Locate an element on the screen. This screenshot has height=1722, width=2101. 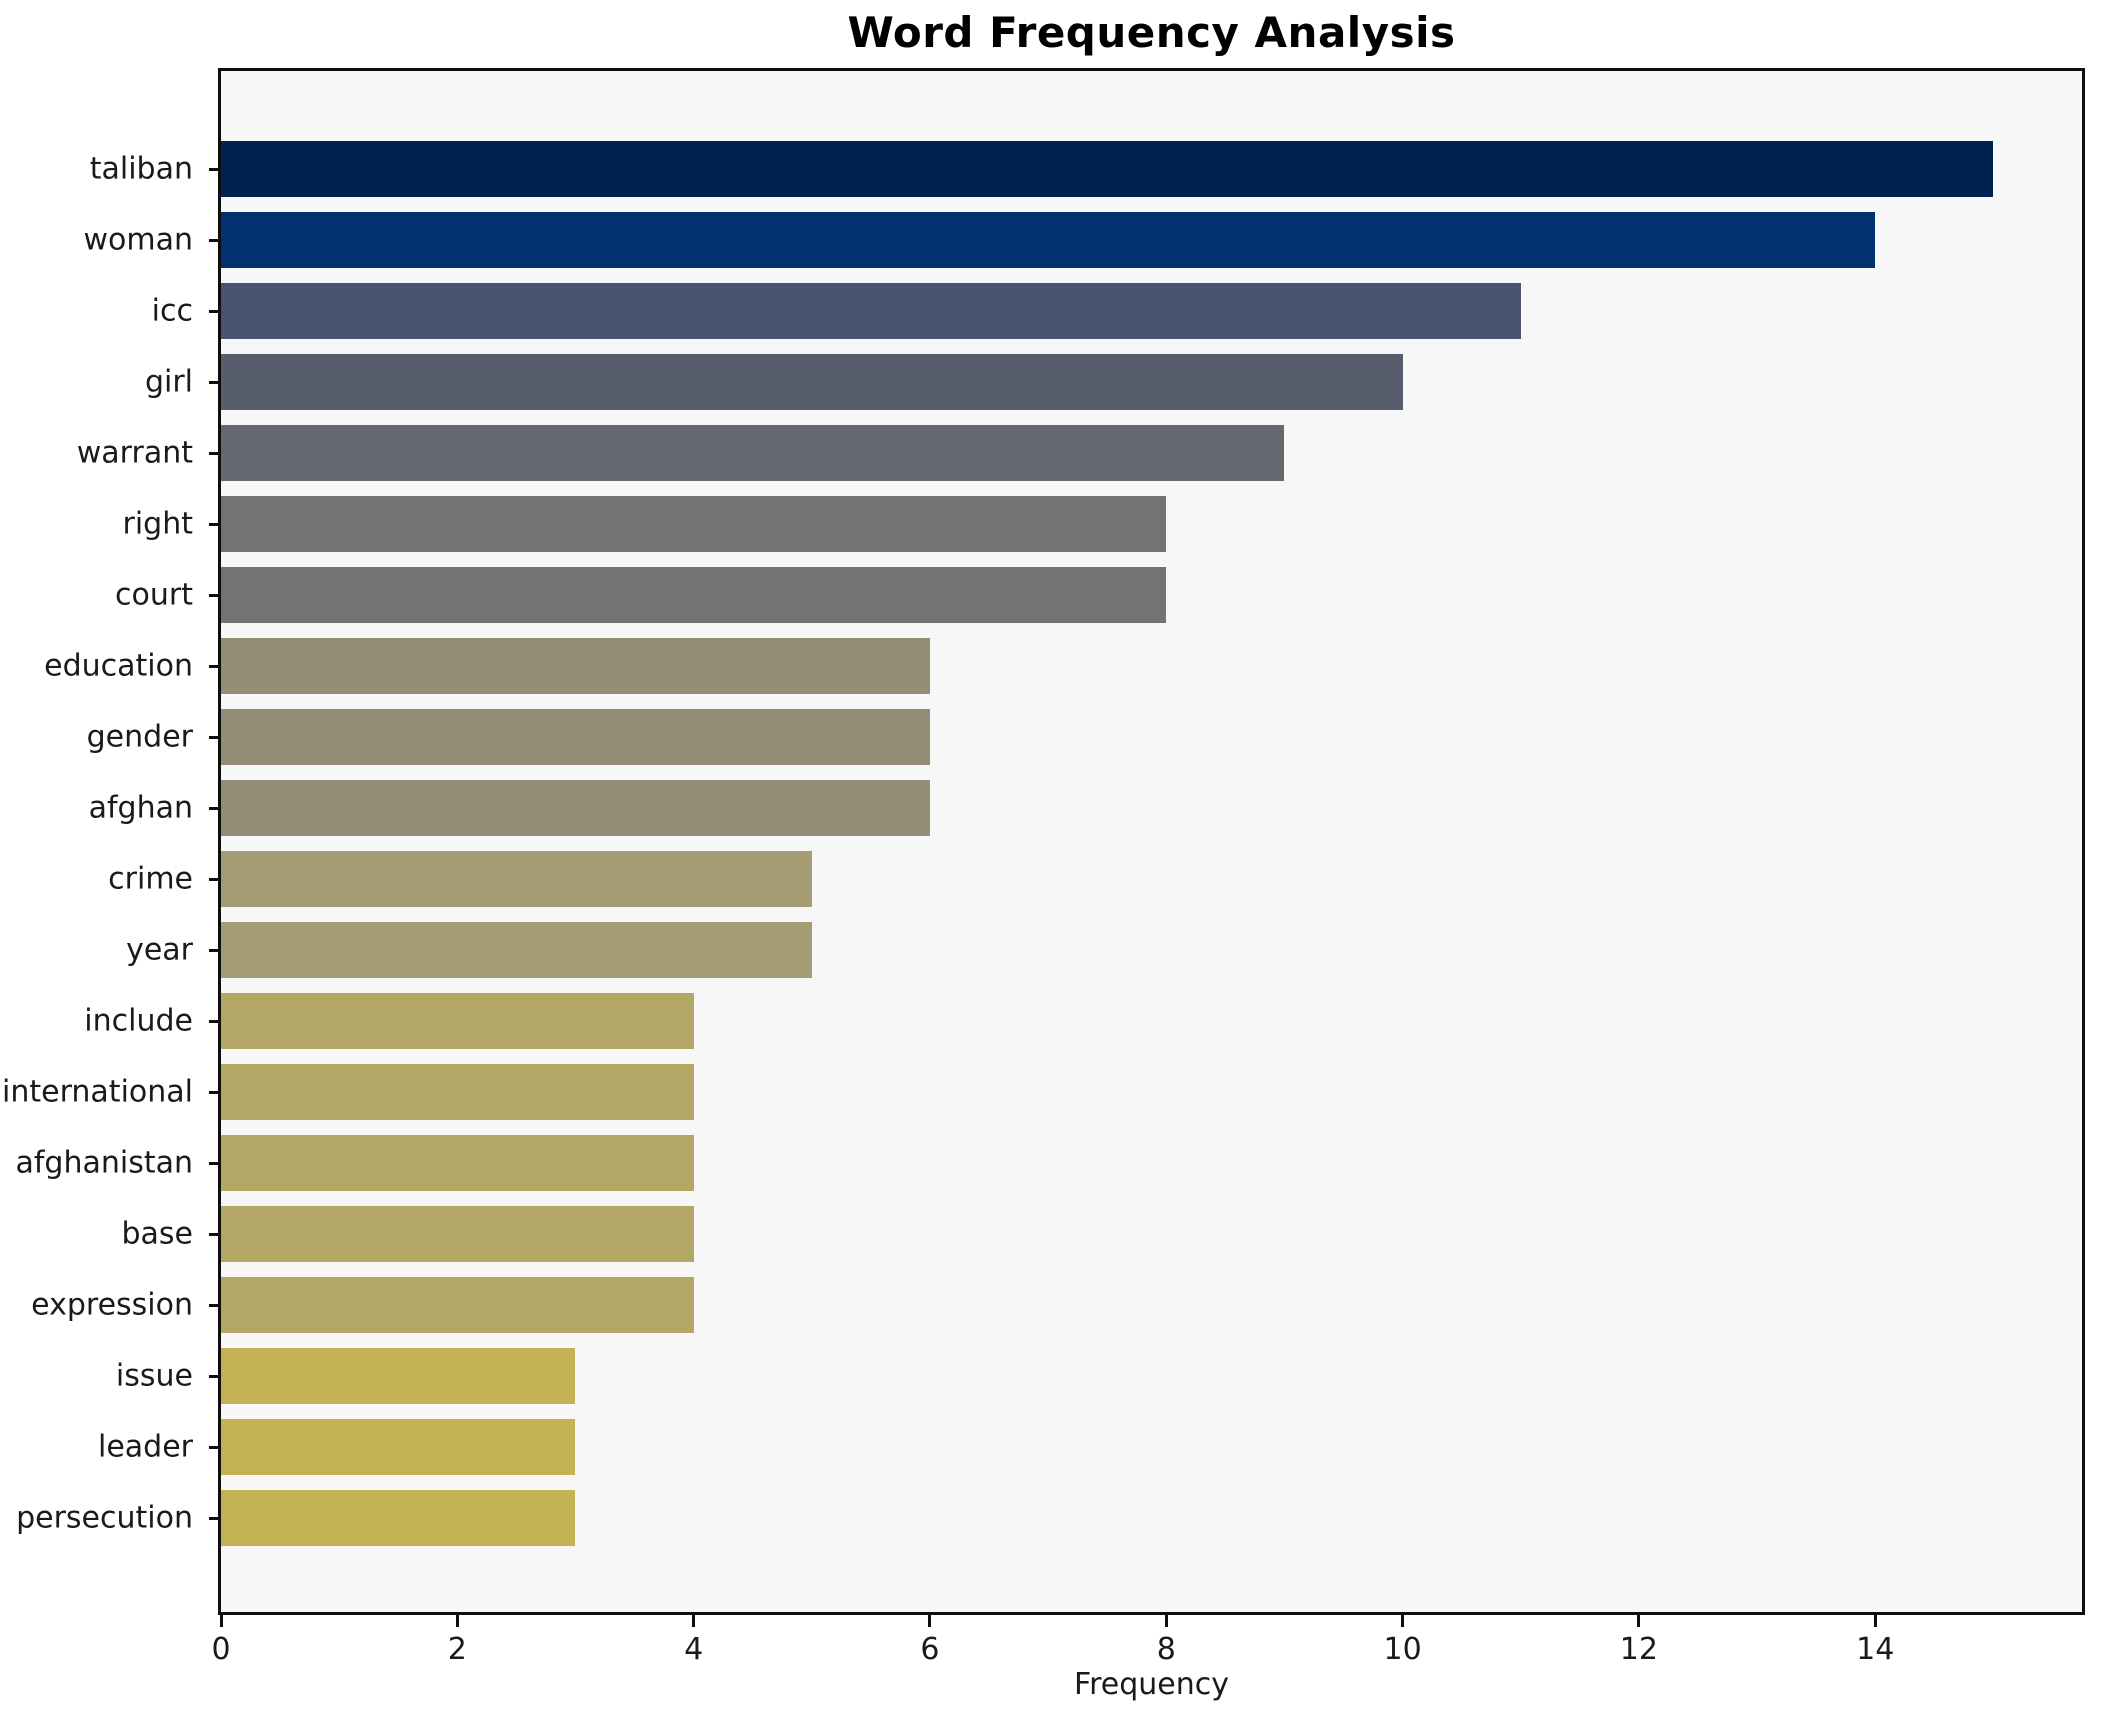
bar-expression is located at coordinates (457, 1305).